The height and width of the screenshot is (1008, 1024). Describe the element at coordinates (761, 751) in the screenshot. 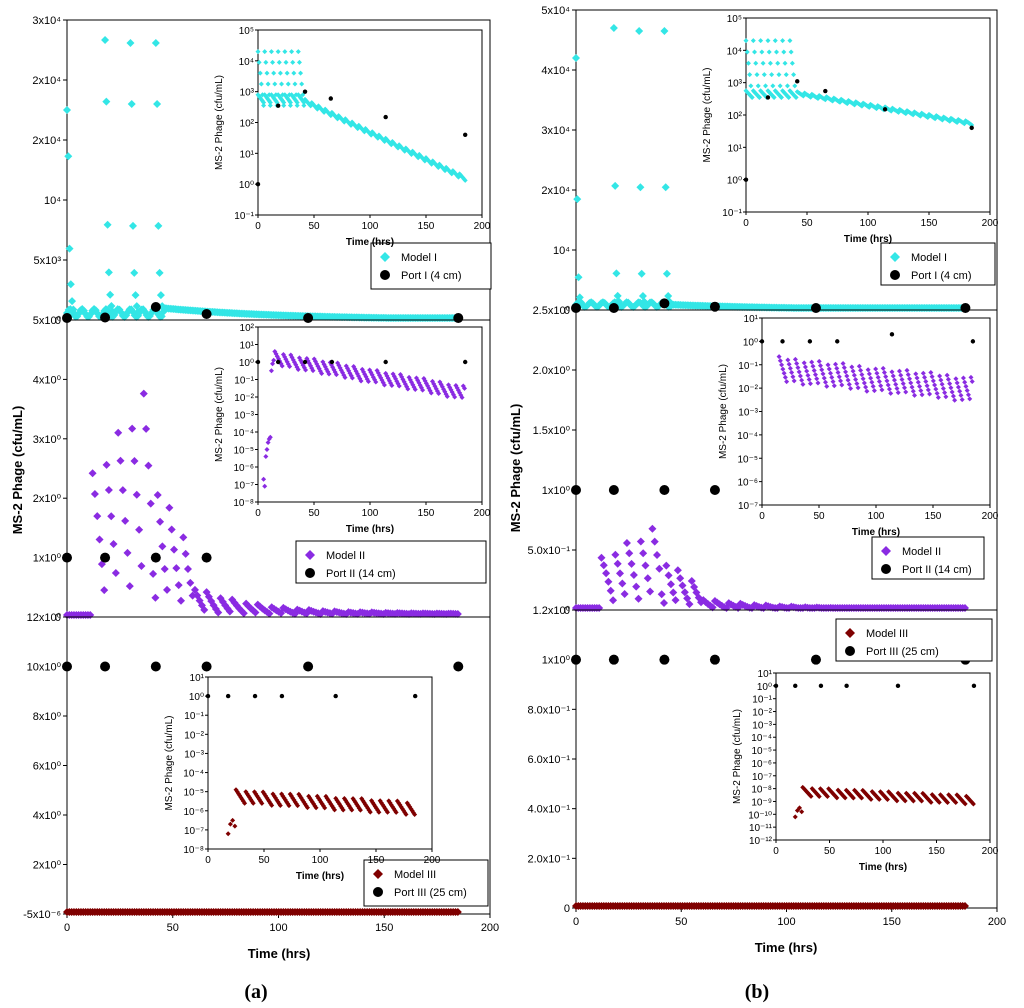

I see `inset-y-tick-label: 10⁻⁵` at that location.